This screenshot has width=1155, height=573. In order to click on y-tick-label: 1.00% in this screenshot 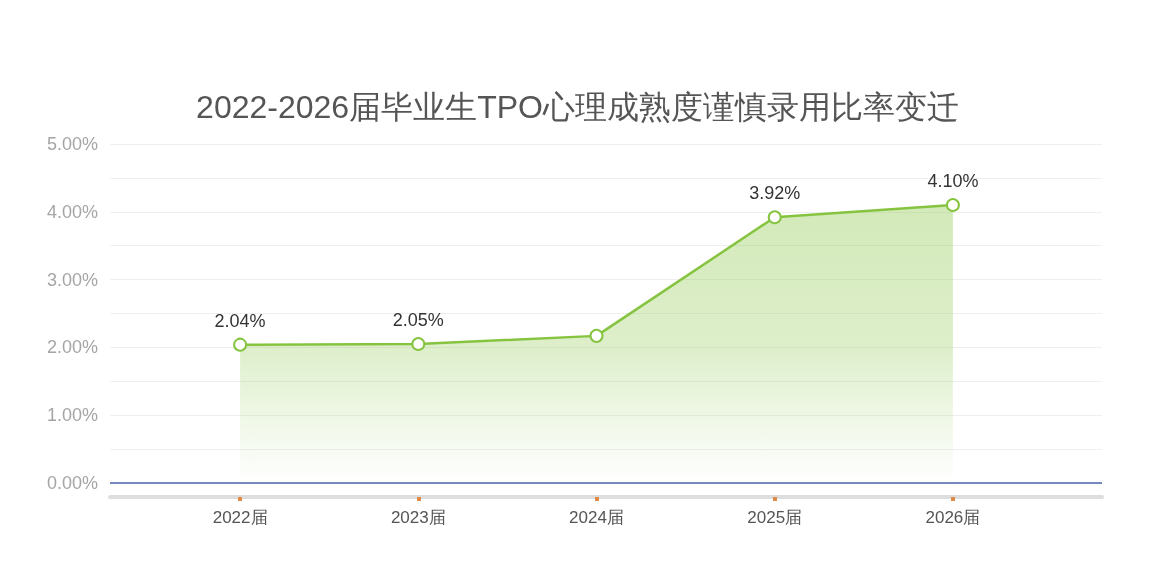, I will do `click(72, 415)`.